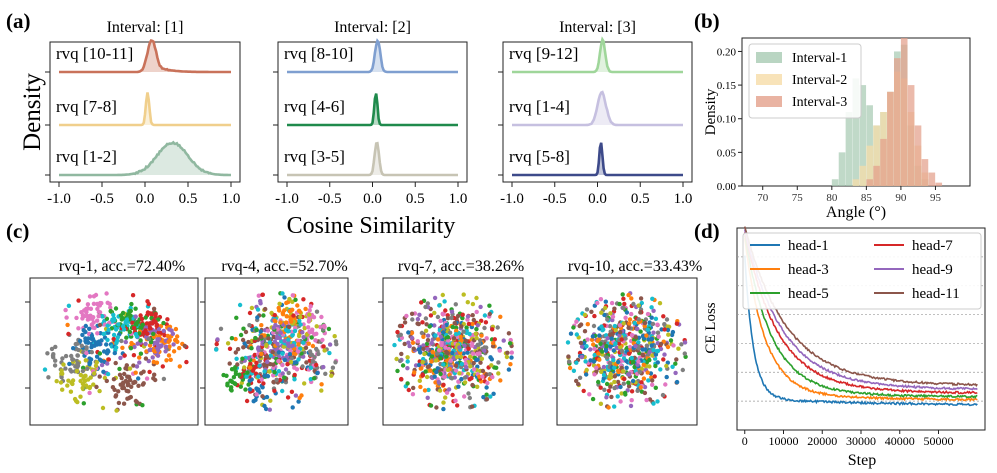 Image resolution: width=997 pixels, height=473 pixels. I want to click on series-label: rvq [1-4], so click(539, 106).